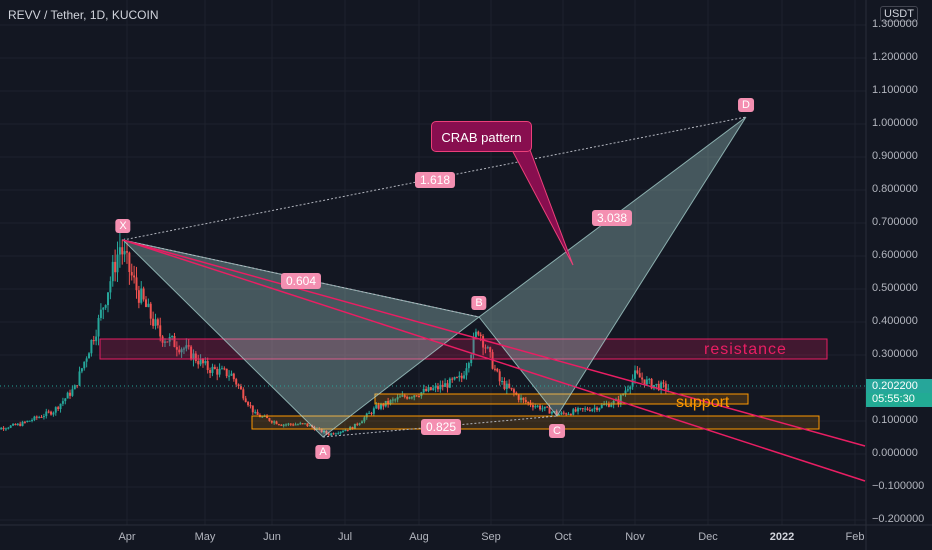  Describe the element at coordinates (481, 136) in the screenshot. I see `crab-pattern-callout: CRAB pattern` at that location.